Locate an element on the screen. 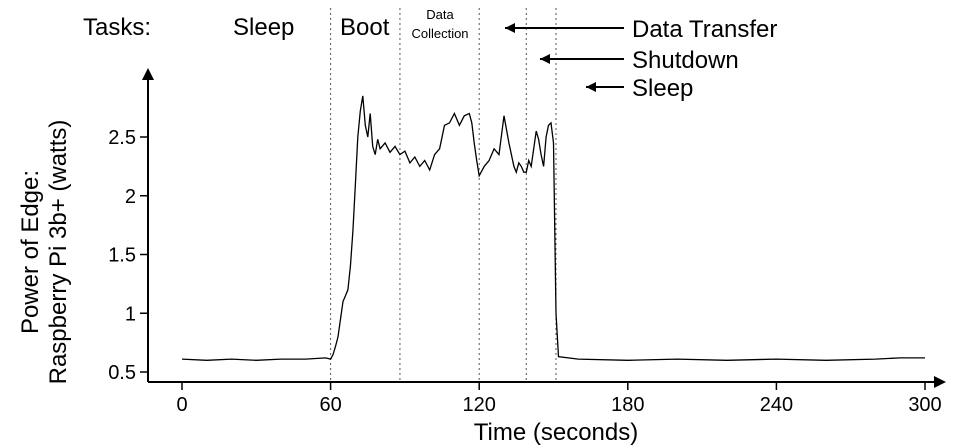 Image resolution: width=956 pixels, height=445 pixels. y-tick-label: 1 is located at coordinates (130, 314).